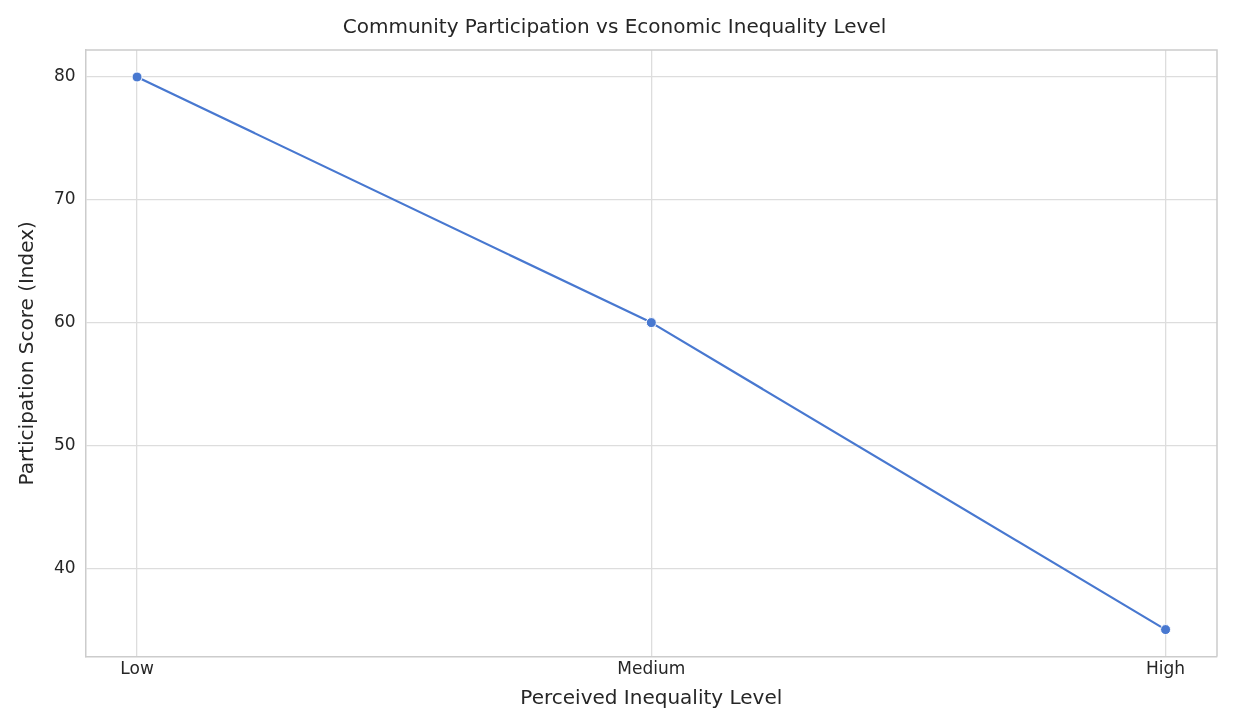 The width and height of the screenshot is (1239, 727). Describe the element at coordinates (1166, 668) in the screenshot. I see `x-tick-label: High` at that location.